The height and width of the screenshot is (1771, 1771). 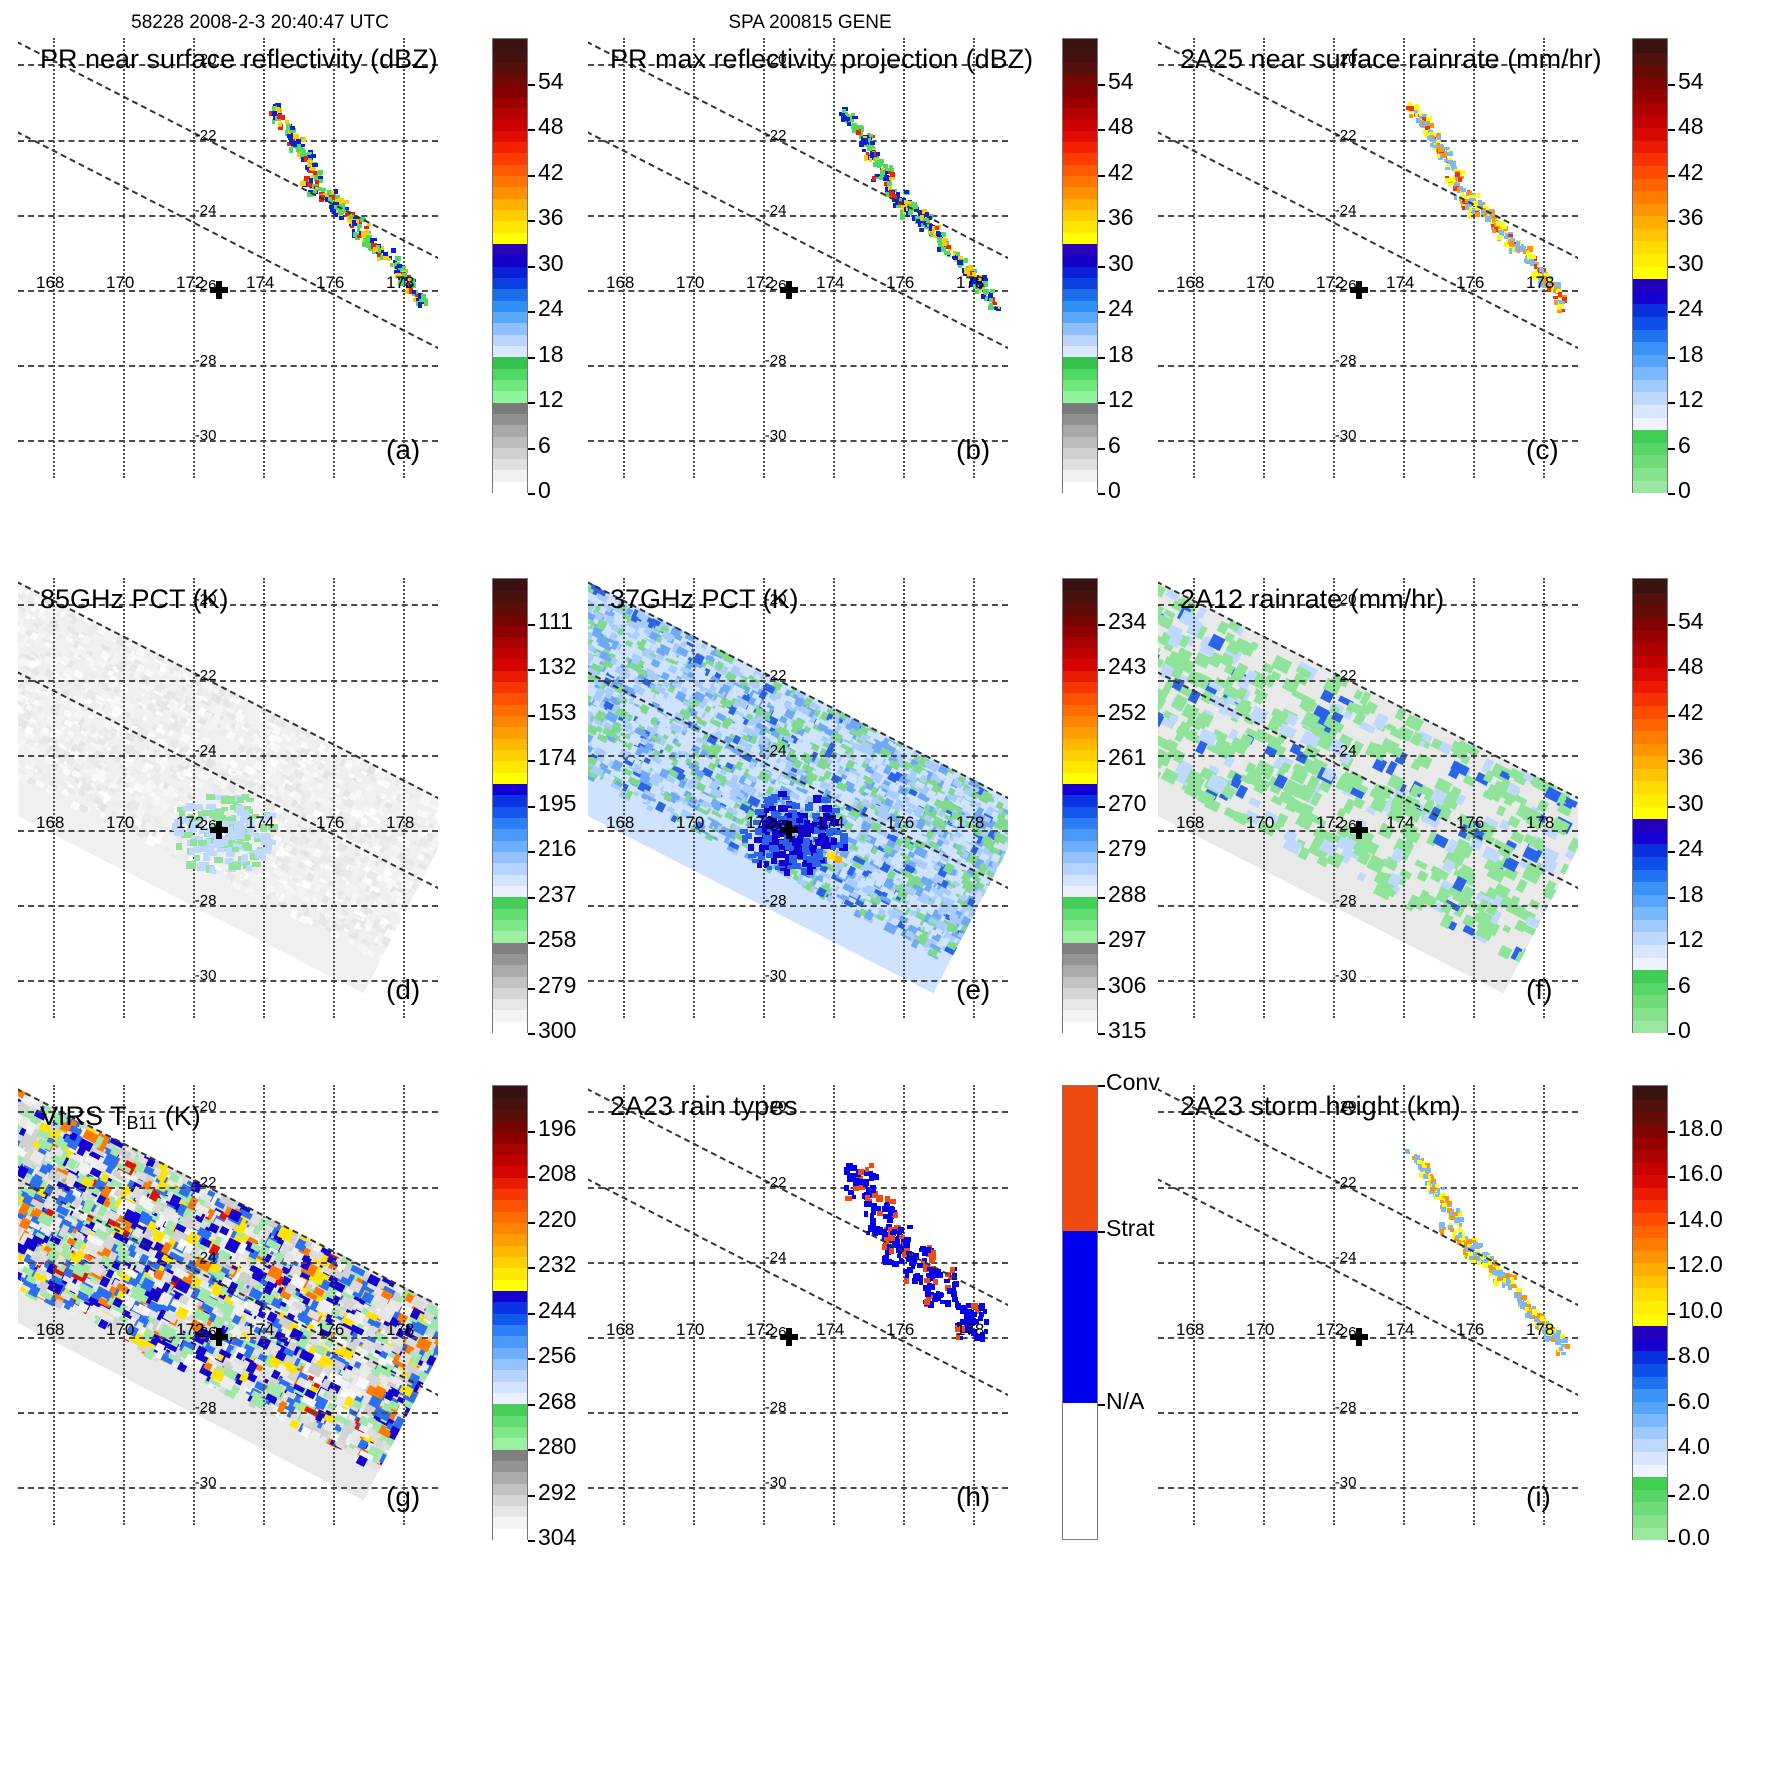 I want to click on cyclone-center-marker, so click(x=789, y=289).